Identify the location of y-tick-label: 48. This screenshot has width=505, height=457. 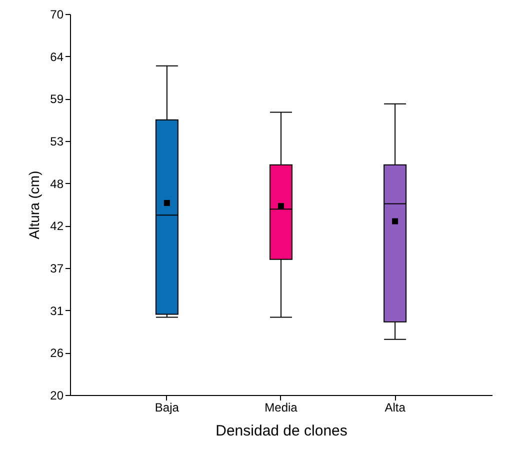
(57, 183).